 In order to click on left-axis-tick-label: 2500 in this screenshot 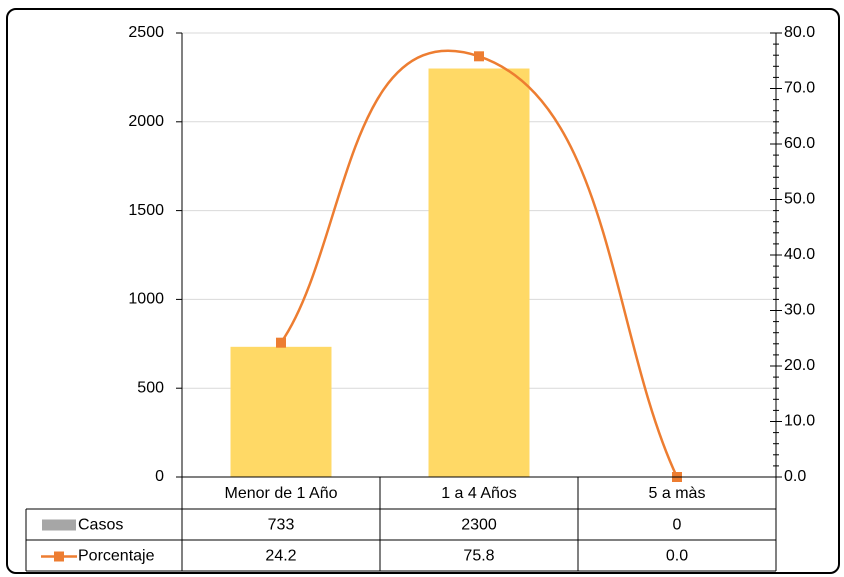, I will do `click(146, 32)`.